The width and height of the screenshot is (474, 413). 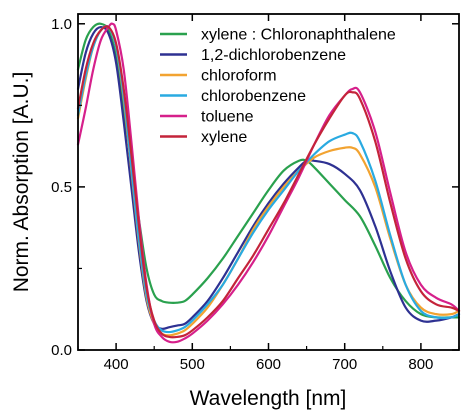 What do you see at coordinates (224, 137) in the screenshot?
I see `legend-label-6: xylene` at bounding box center [224, 137].